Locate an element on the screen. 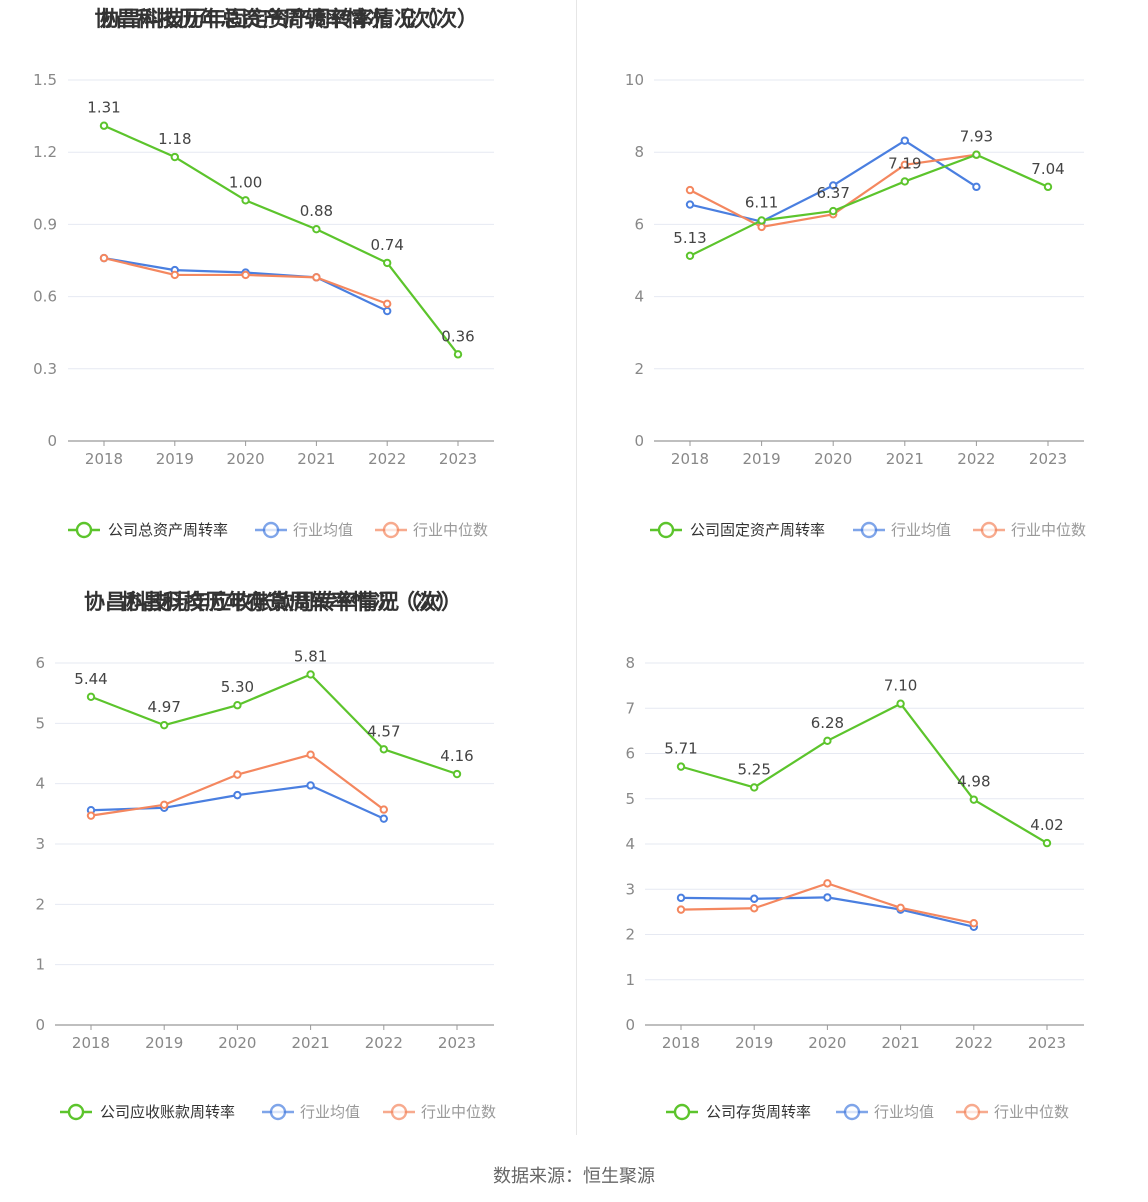  x-tick-label: 2018 is located at coordinates (690, 459).